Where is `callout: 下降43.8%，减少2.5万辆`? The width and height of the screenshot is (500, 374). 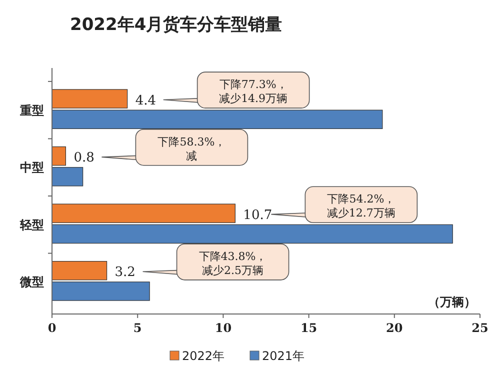 callout: 下降43.8%，减少2.5万辆 is located at coordinates (216, 262).